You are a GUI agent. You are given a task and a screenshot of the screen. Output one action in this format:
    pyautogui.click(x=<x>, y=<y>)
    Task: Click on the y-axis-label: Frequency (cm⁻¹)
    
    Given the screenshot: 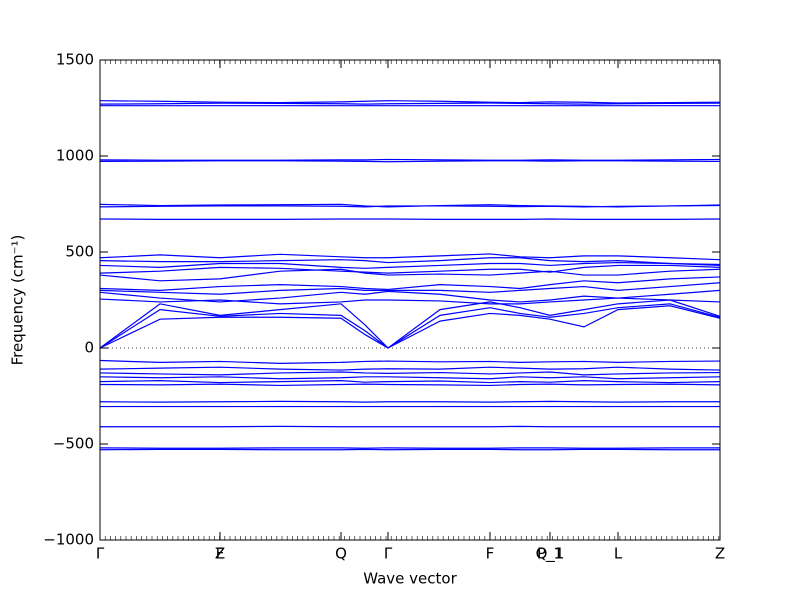 What is the action you would take?
    pyautogui.click(x=18, y=300)
    